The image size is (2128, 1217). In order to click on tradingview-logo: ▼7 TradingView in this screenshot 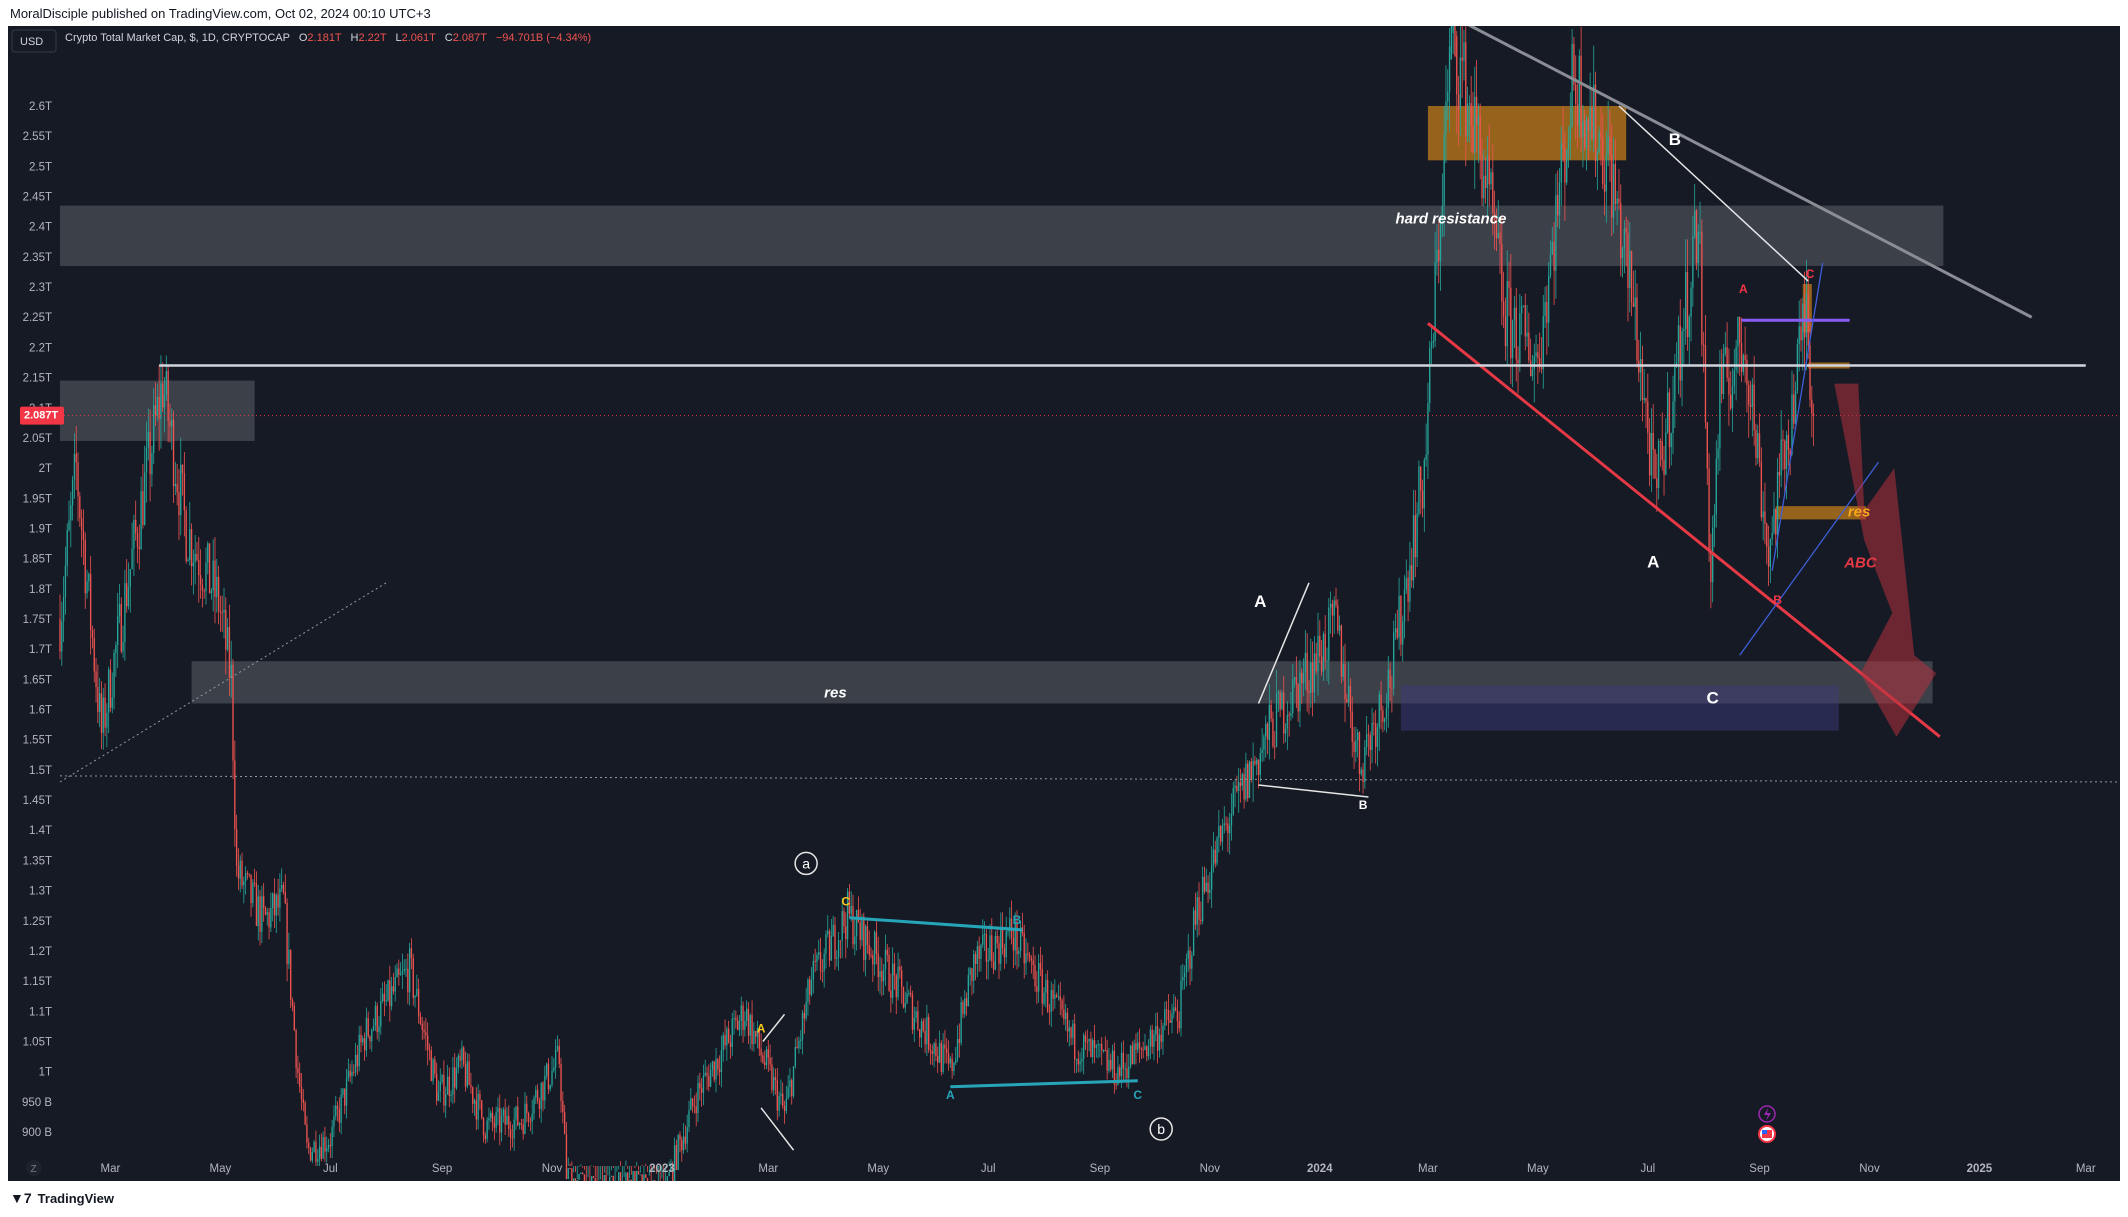, I will do `click(62, 1198)`.